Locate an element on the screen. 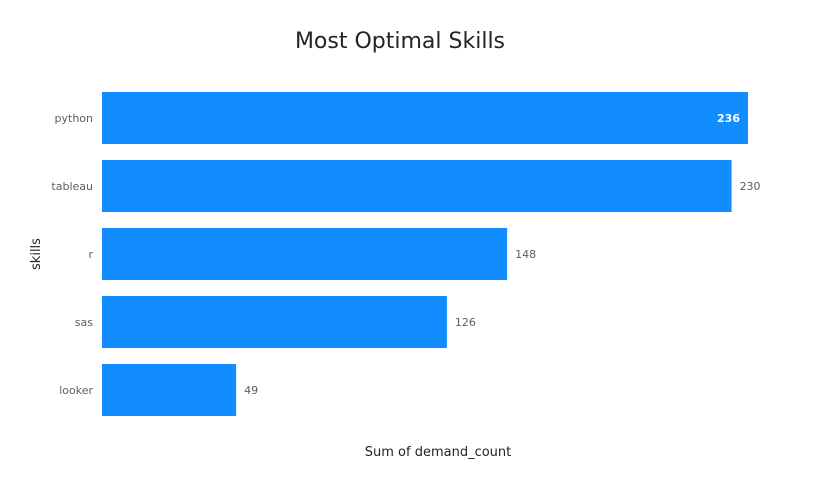 This screenshot has width=814, height=492. data-label-sas: 126 is located at coordinates (465, 322).